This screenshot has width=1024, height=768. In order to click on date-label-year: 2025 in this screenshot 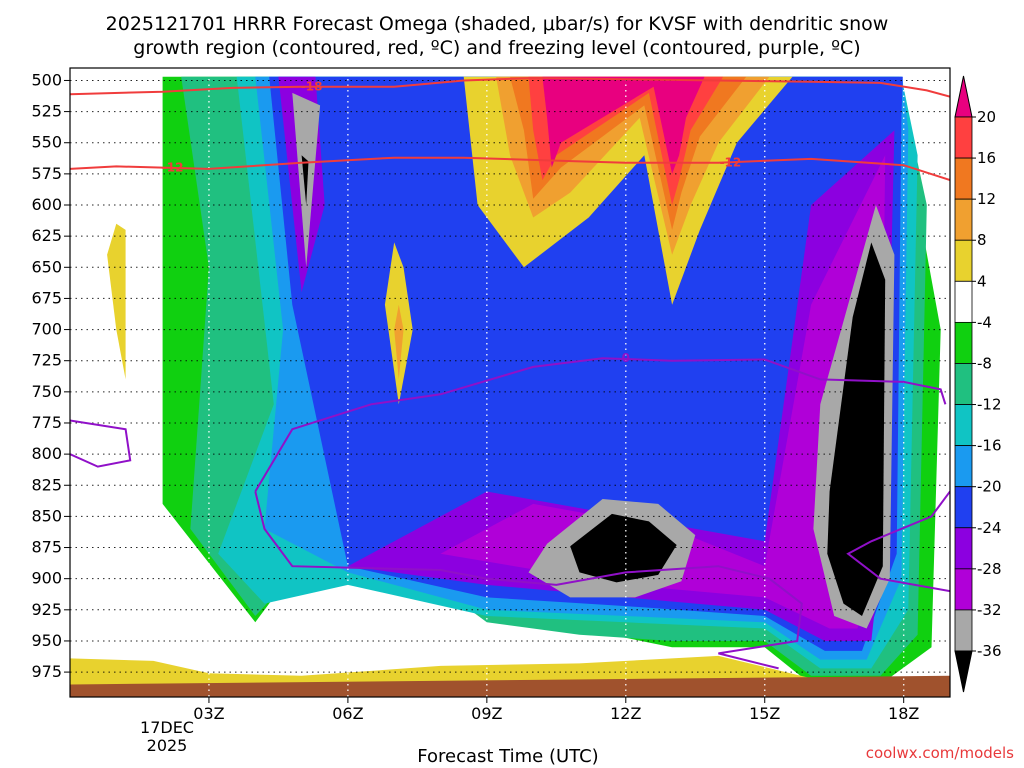, I will do `click(167, 745)`.